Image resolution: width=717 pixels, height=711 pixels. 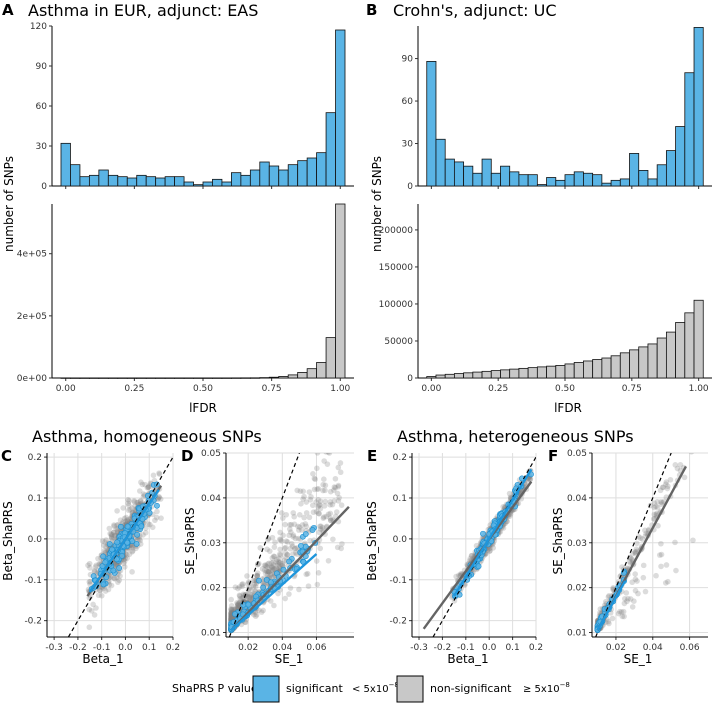 I want to click on y-tick-label: 0e+00, so click(x=32, y=379).